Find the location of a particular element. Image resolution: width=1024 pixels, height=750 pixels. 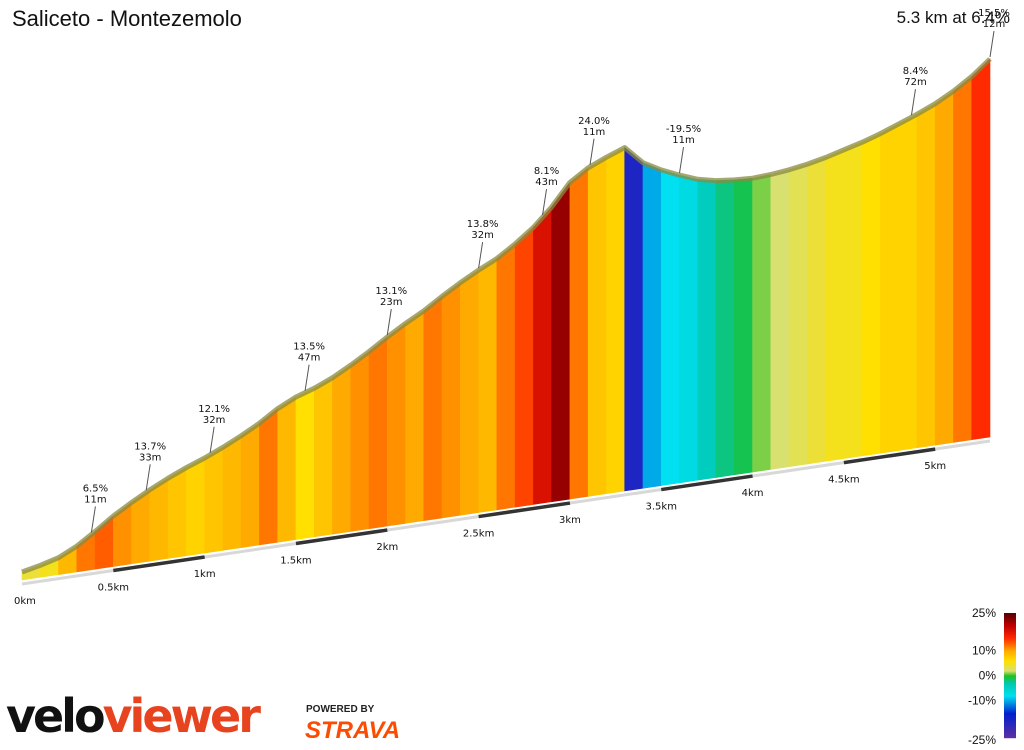

baseline-segment is located at coordinates (524, 510).